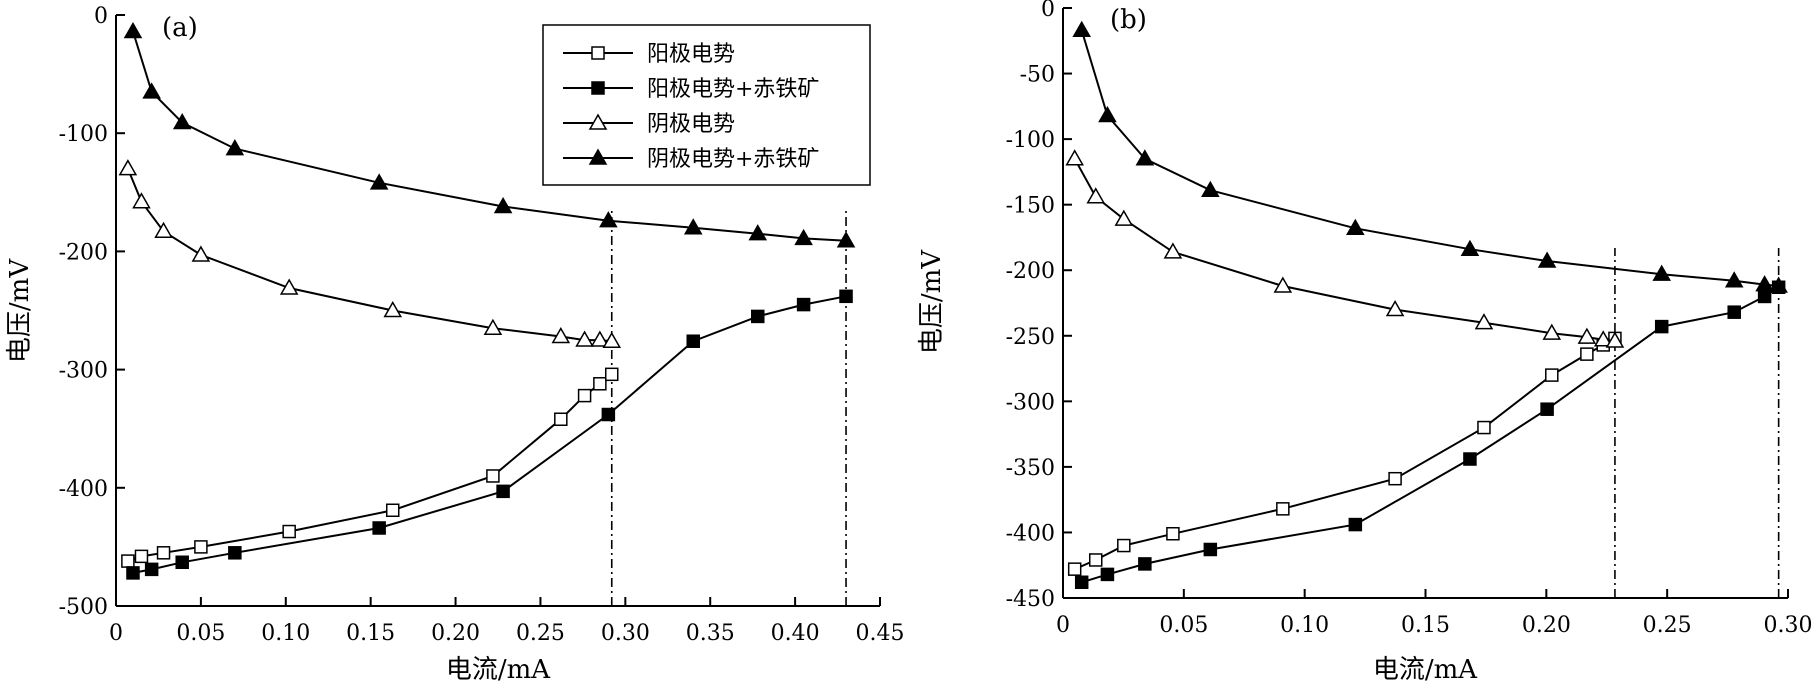 Image resolution: width=1818 pixels, height=691 pixels. Describe the element at coordinates (1037, 75) in the screenshot. I see `y-tick-label: -50` at that location.